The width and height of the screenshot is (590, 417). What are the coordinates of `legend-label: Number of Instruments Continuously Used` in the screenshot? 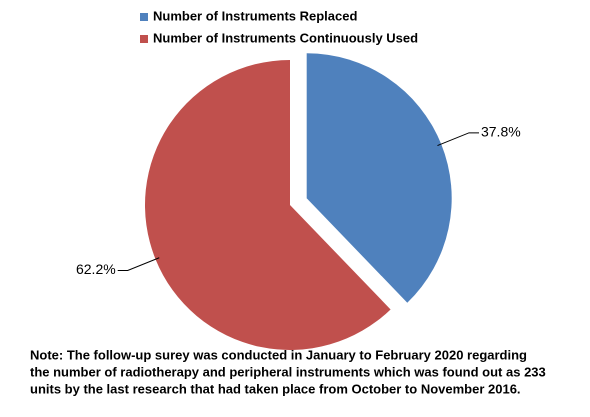 It's located at (285, 37).